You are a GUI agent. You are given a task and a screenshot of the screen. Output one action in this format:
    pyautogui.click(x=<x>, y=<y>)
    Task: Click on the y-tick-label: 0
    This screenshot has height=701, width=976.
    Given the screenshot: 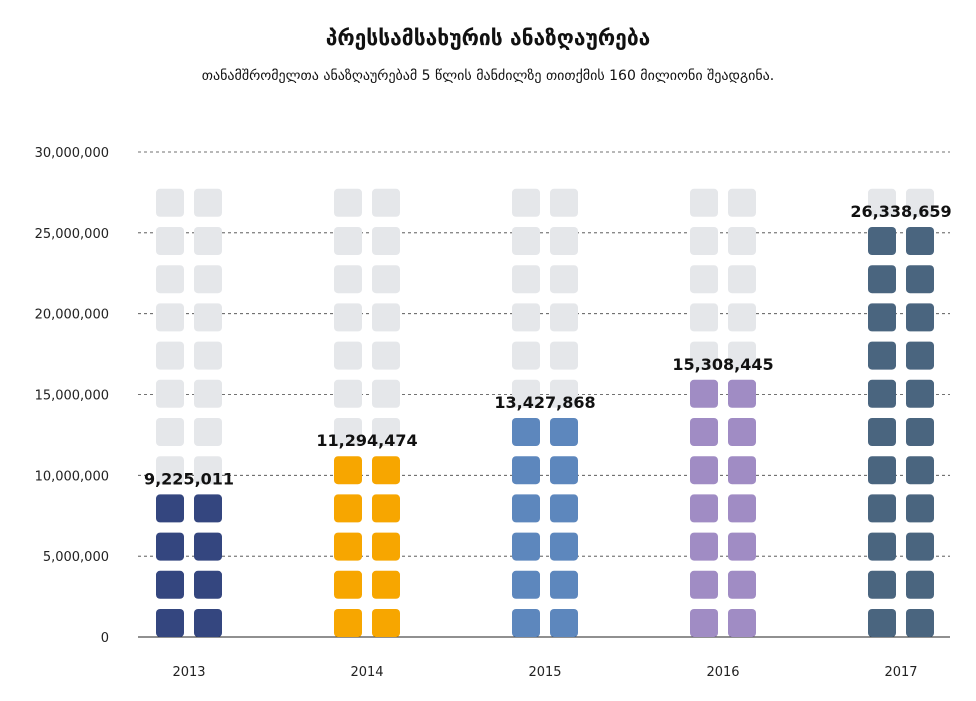 What is the action you would take?
    pyautogui.click(x=105, y=638)
    